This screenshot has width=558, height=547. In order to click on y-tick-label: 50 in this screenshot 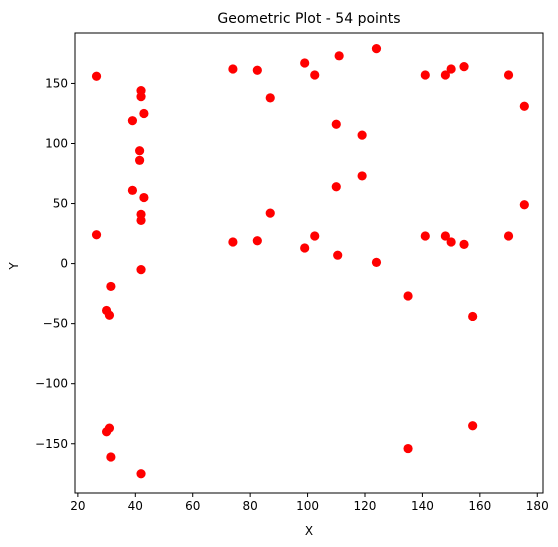, I will do `click(60, 204)`.